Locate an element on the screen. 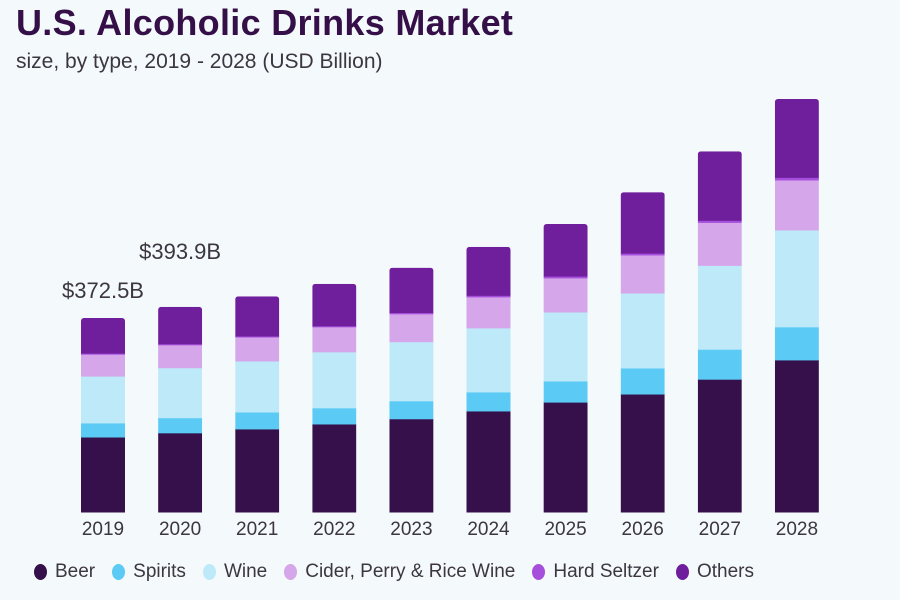  bar-segment-wine-2027 is located at coordinates (719, 307).